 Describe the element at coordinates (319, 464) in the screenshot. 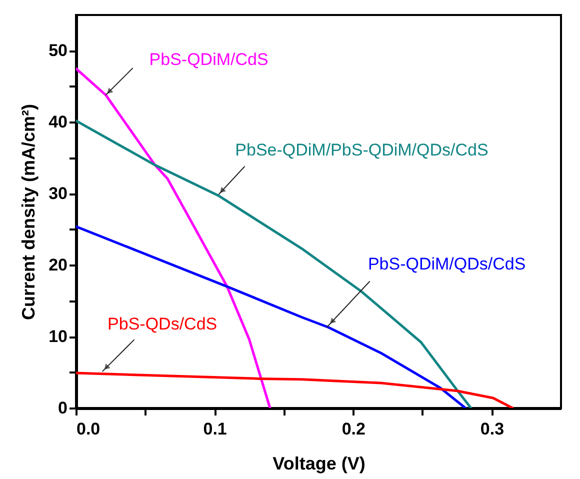

I see `x-axis-title: Voltage (V)` at that location.